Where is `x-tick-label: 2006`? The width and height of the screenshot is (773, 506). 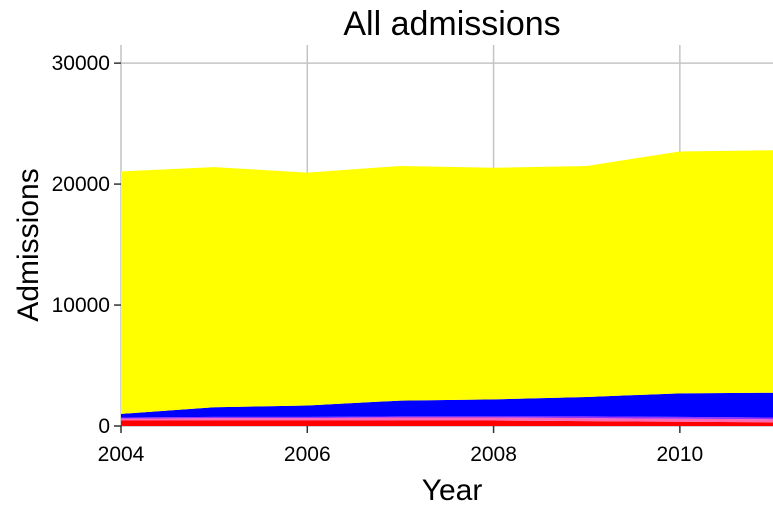
x-tick-label: 2006 is located at coordinates (307, 454).